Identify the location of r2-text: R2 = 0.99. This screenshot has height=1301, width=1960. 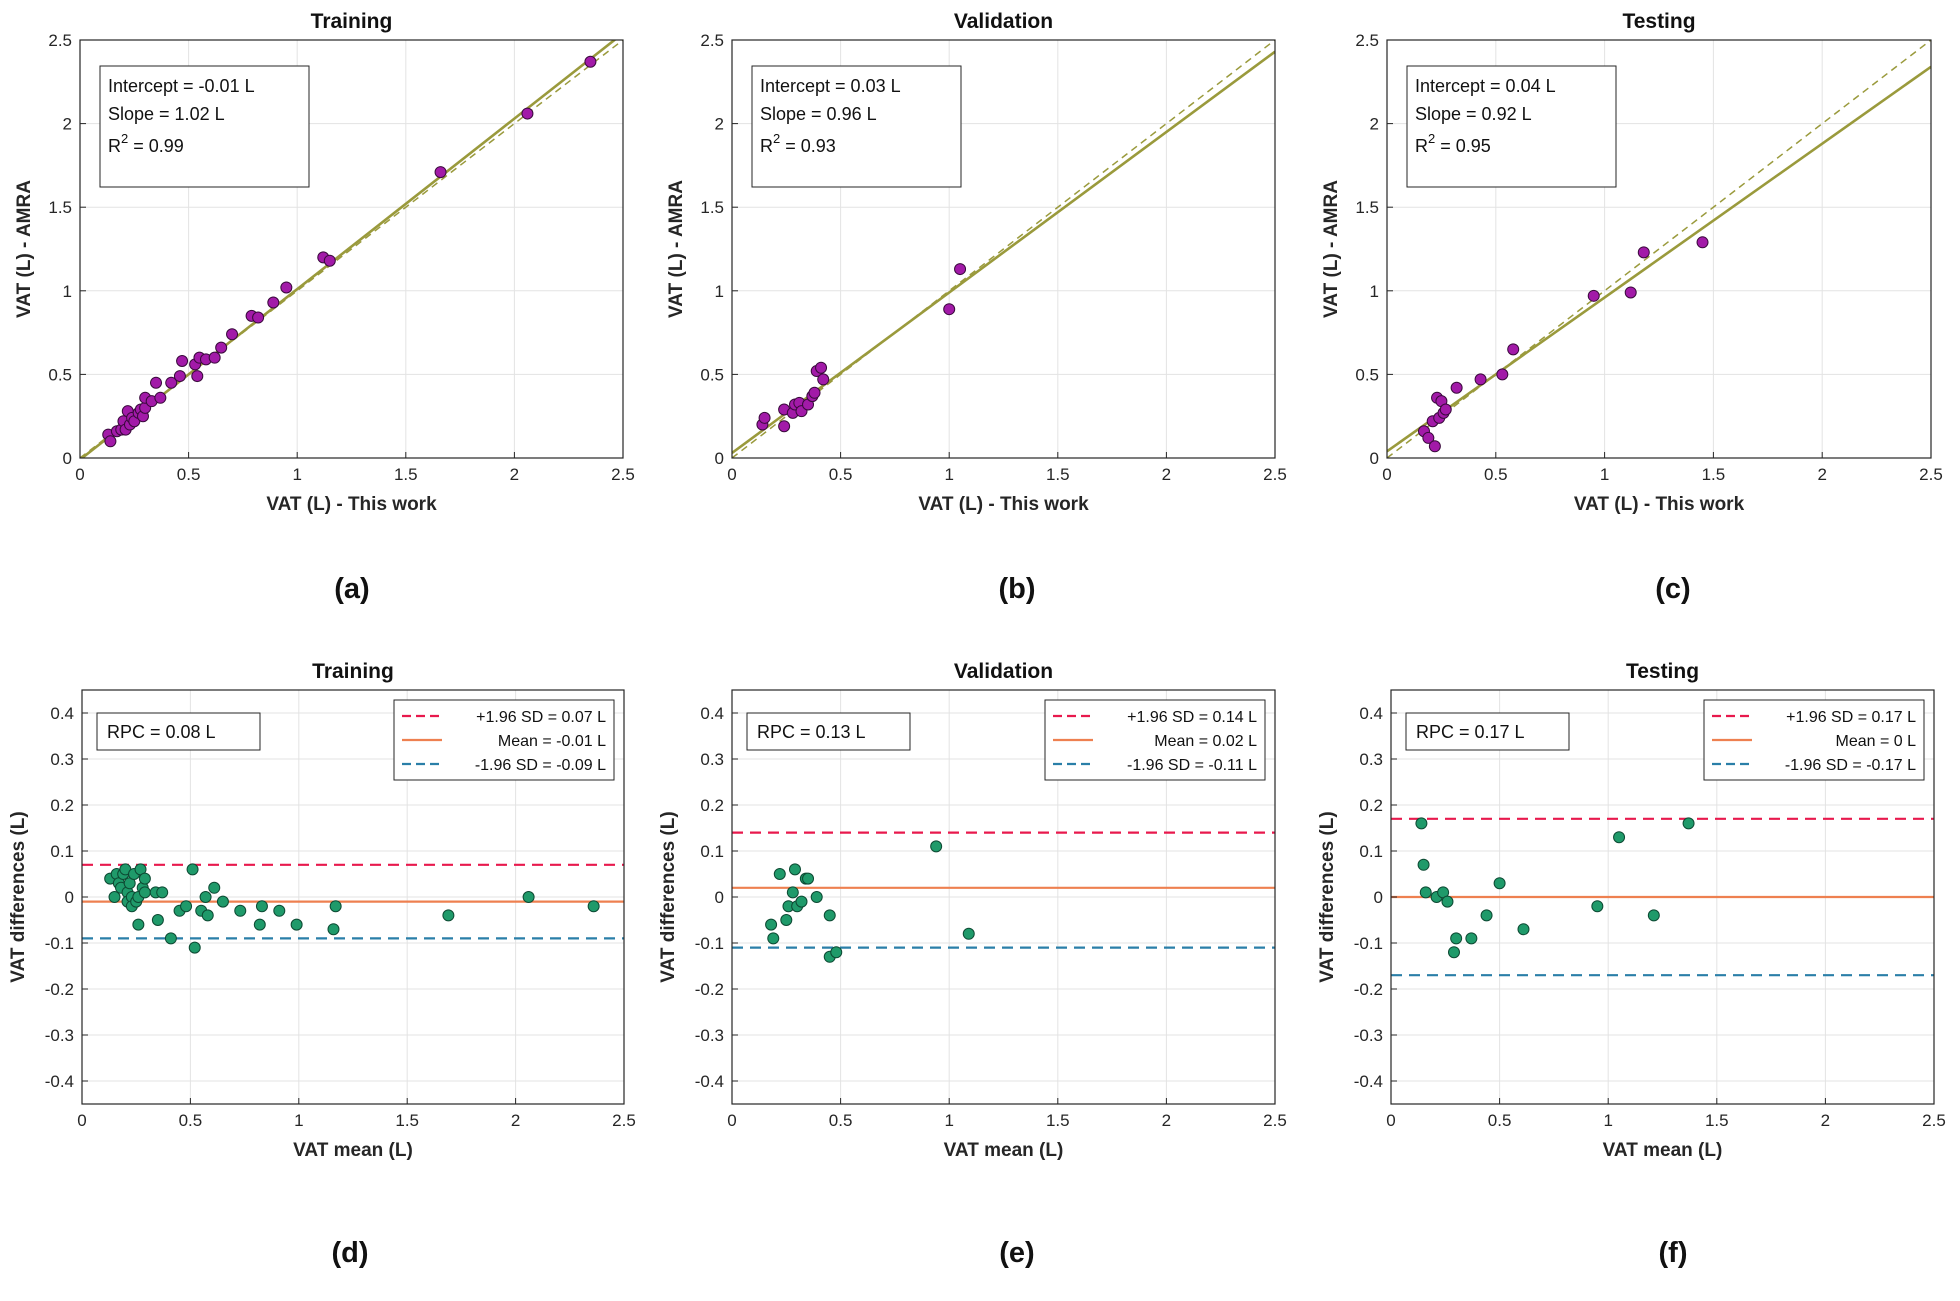
(146, 143).